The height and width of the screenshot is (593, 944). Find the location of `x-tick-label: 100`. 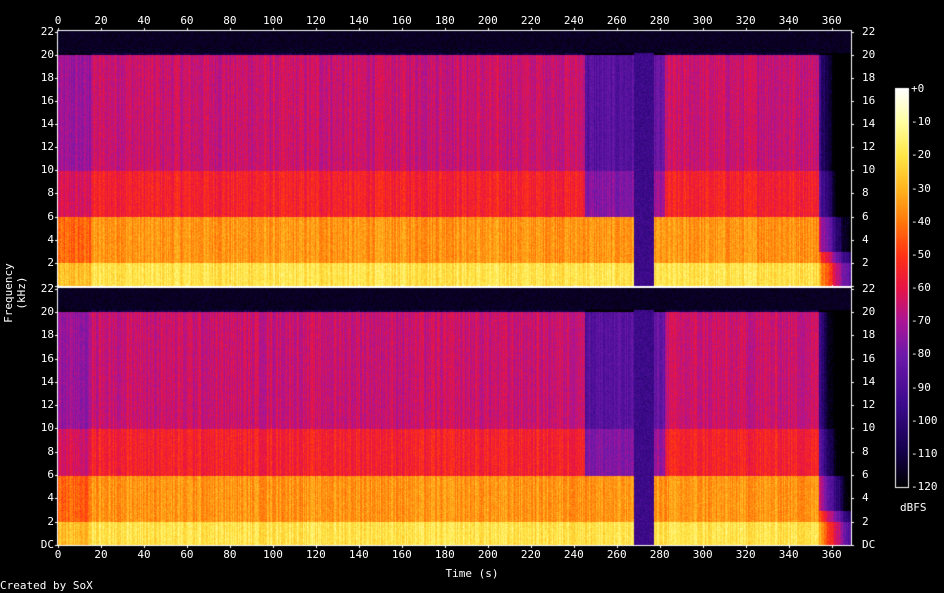

x-tick-label: 100 is located at coordinates (272, 554).